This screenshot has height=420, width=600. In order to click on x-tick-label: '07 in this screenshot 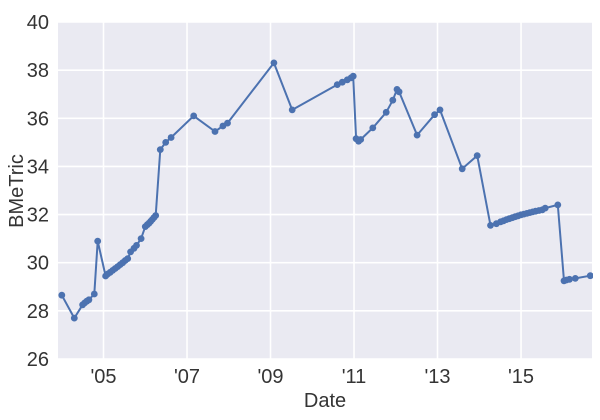, I will do `click(187, 377)`.